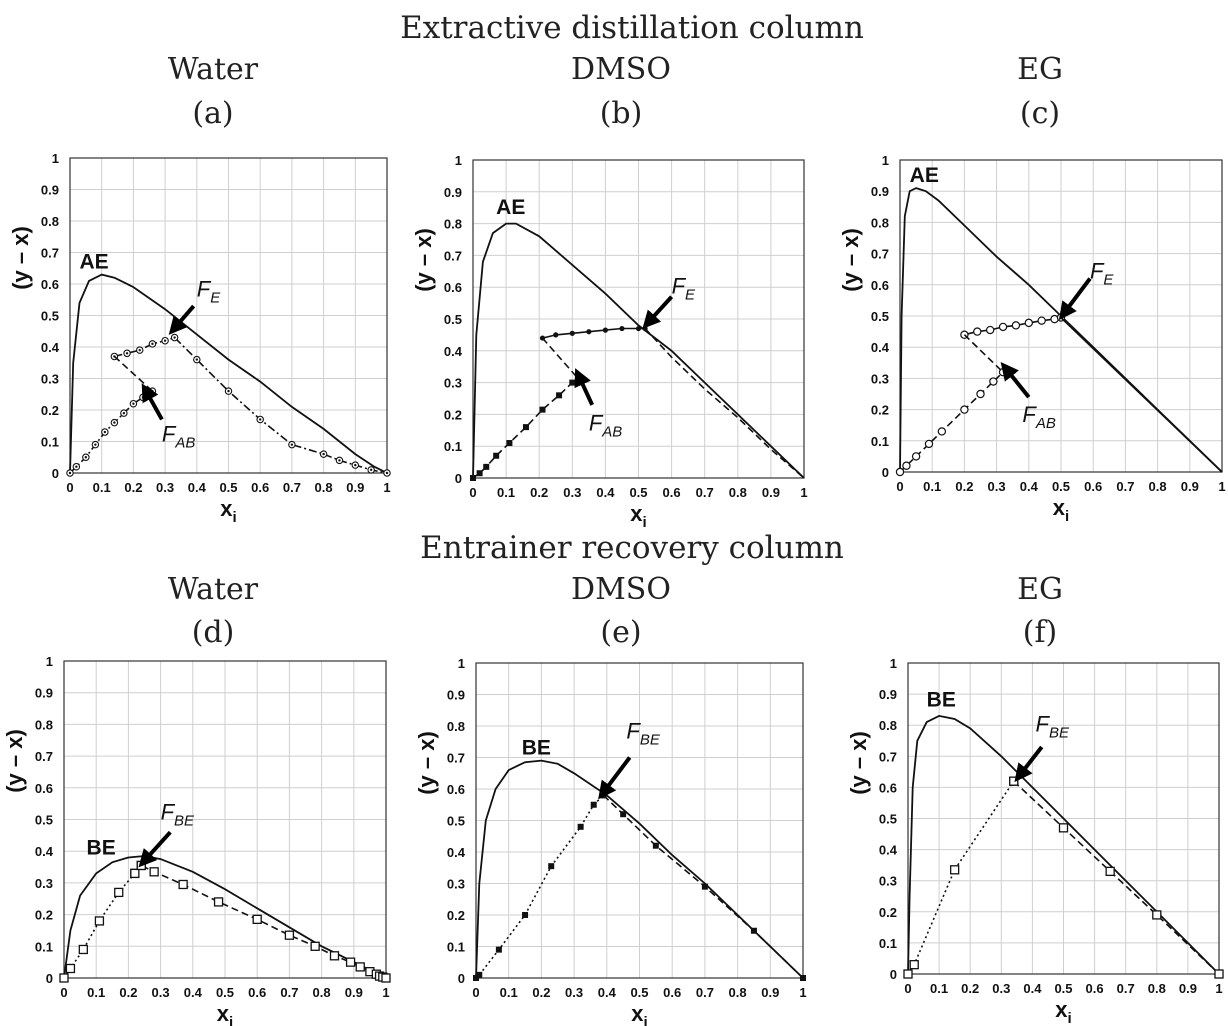 Image resolution: width=1228 pixels, height=1026 pixels. What do you see at coordinates (620, 632) in the screenshot?
I see `panel-letter-label: (e)` at bounding box center [620, 632].